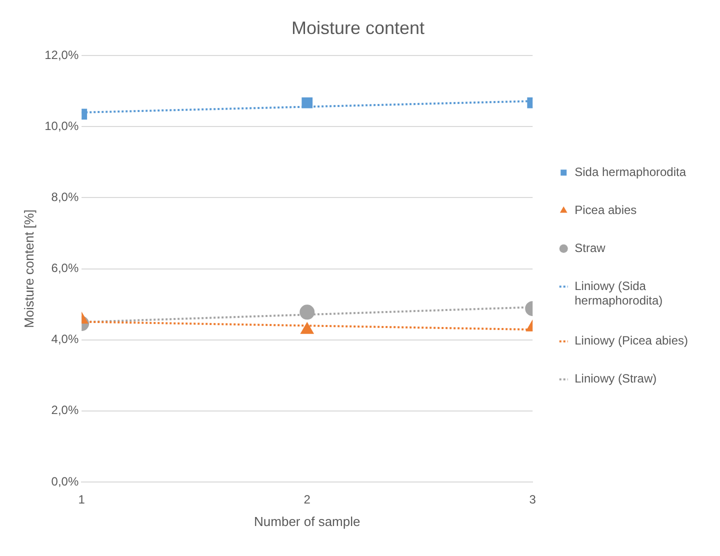  Describe the element at coordinates (65, 197) in the screenshot. I see `y-tick-label: 8,0%` at that location.